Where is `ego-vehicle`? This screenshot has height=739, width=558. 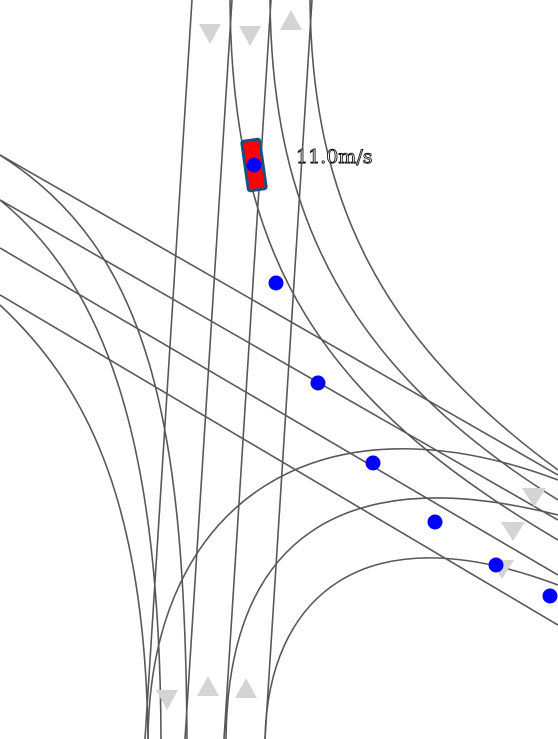 ego-vehicle is located at coordinates (254, 165).